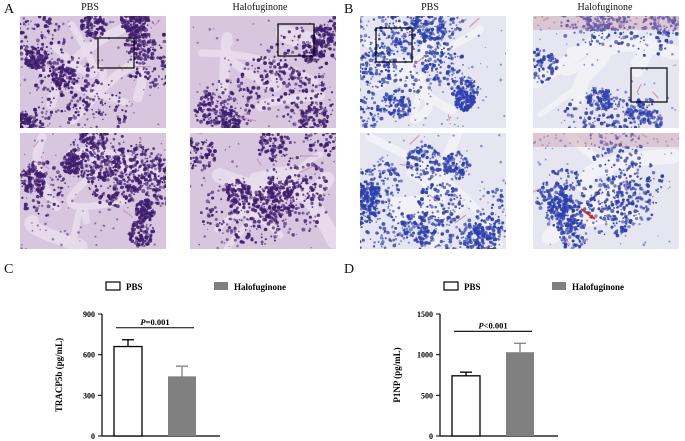  What do you see at coordinates (606, 191) in the screenshot?
I see `trap-halofuginone-high-magnification-image` at bounding box center [606, 191].